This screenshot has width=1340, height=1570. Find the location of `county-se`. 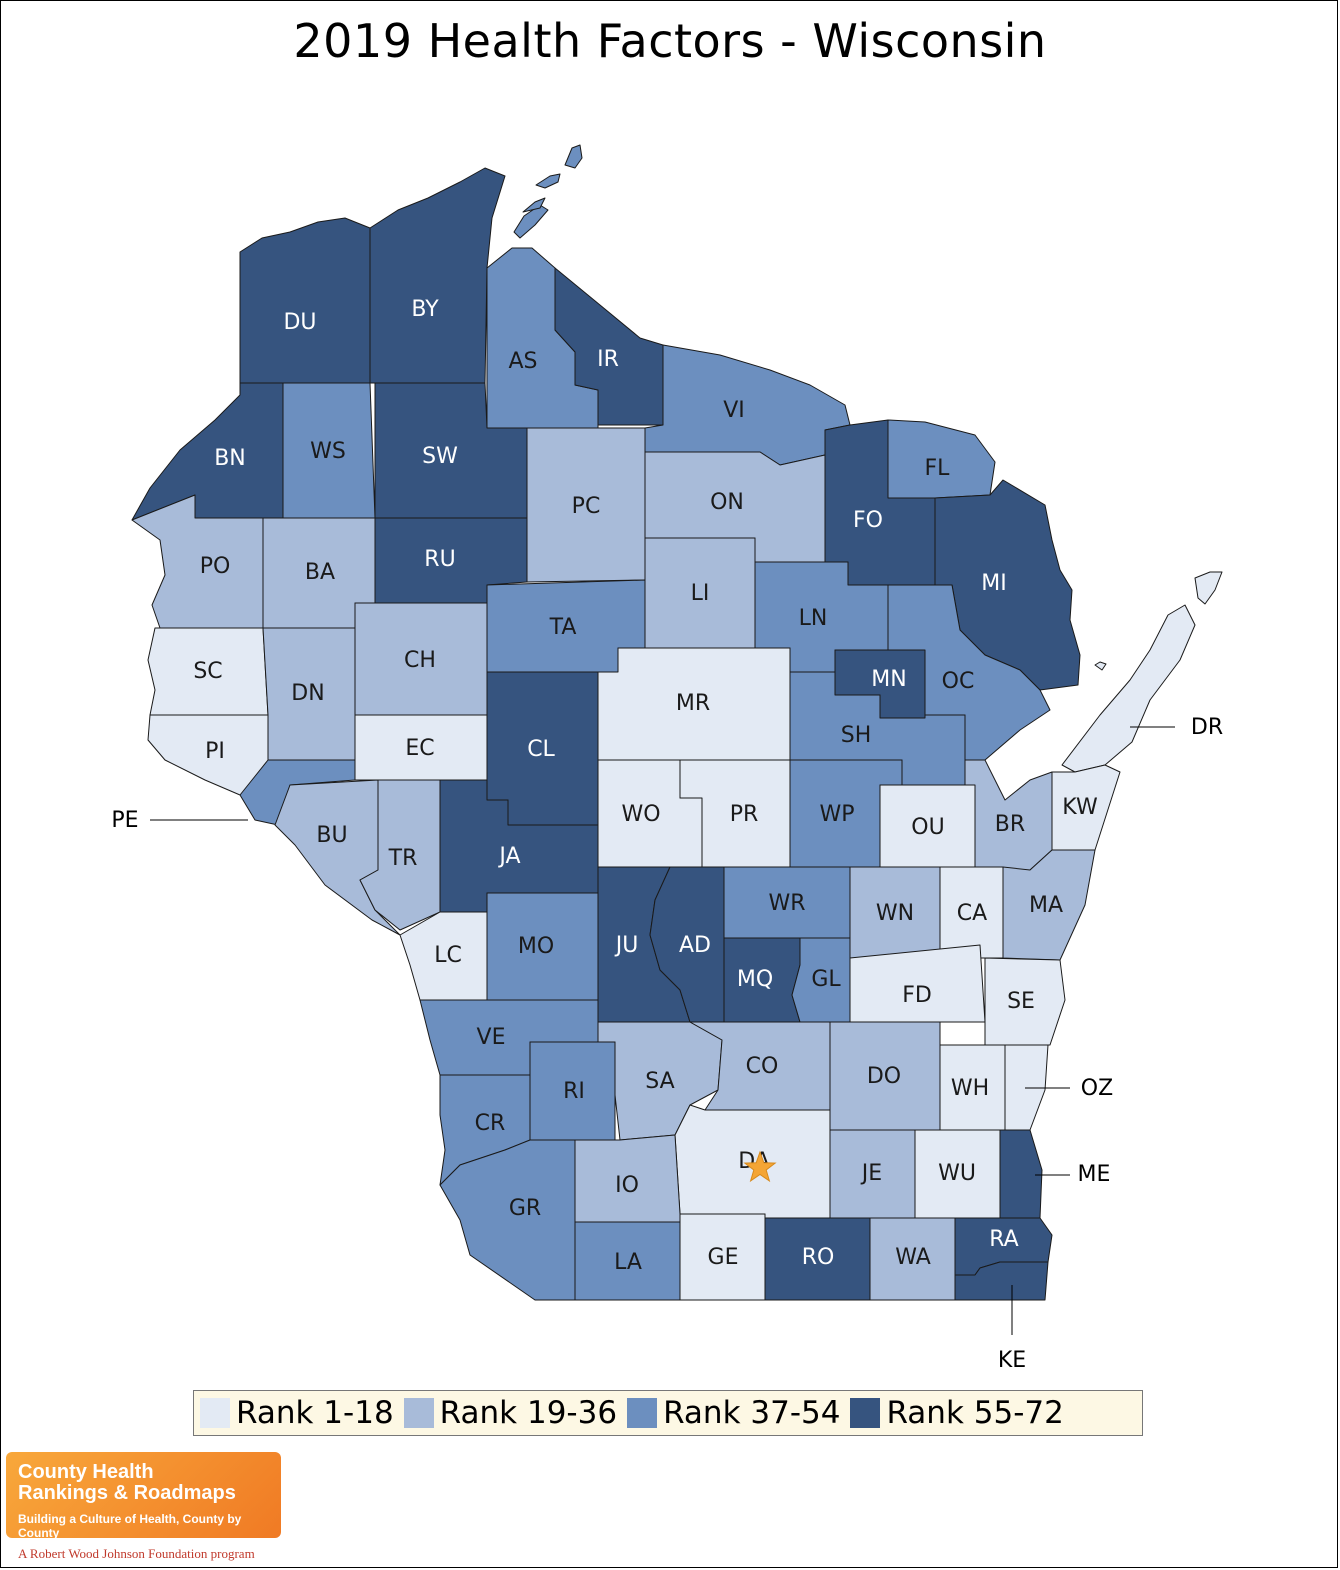

county-se is located at coordinates (1025, 1001).